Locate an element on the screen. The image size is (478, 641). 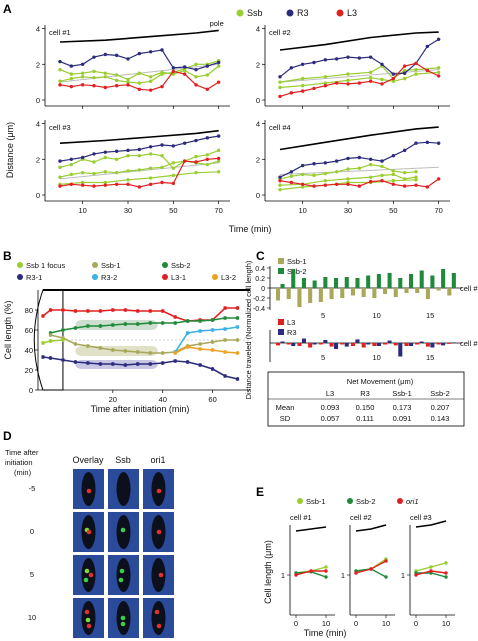
fluorescent-focus is located at coordinates (89, 491).